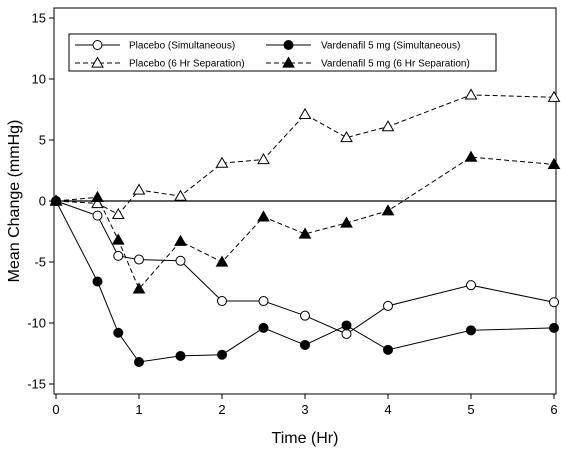 This screenshot has width=576, height=450. I want to click on x-tick-label: 1, so click(138, 409).